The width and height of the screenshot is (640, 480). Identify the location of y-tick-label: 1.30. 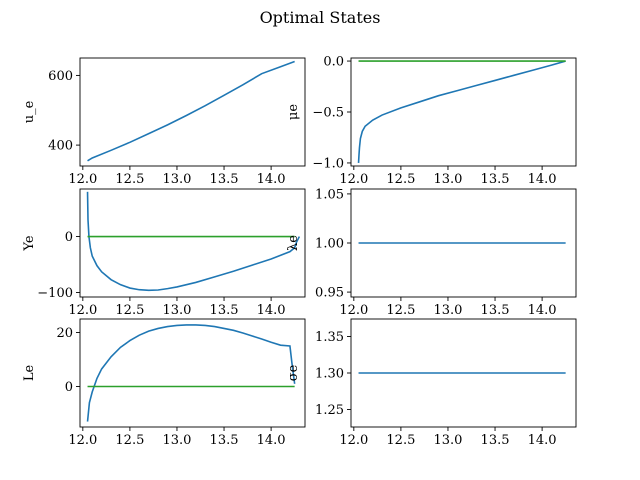
(329, 374).